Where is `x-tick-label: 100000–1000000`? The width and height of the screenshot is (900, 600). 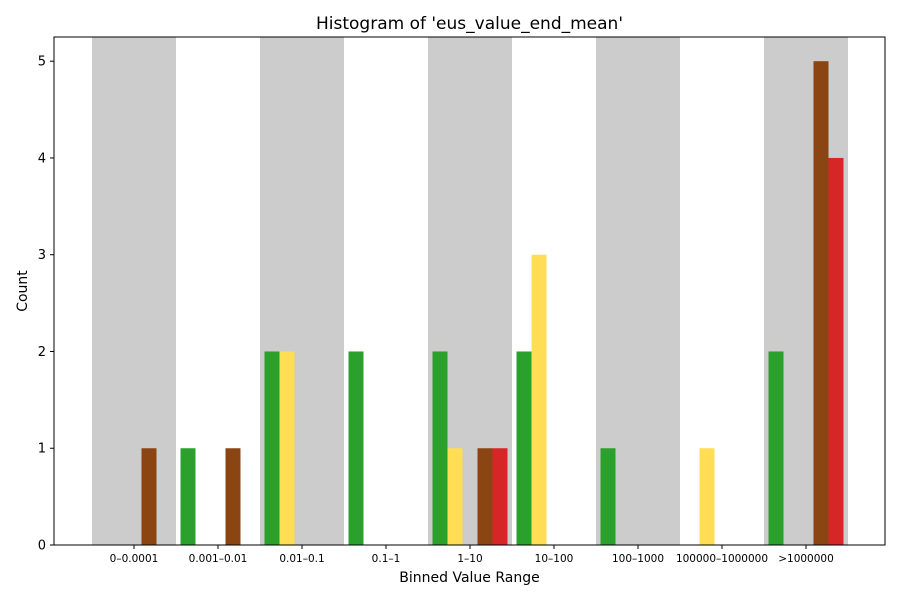
x-tick-label: 100000–1000000 is located at coordinates (722, 559).